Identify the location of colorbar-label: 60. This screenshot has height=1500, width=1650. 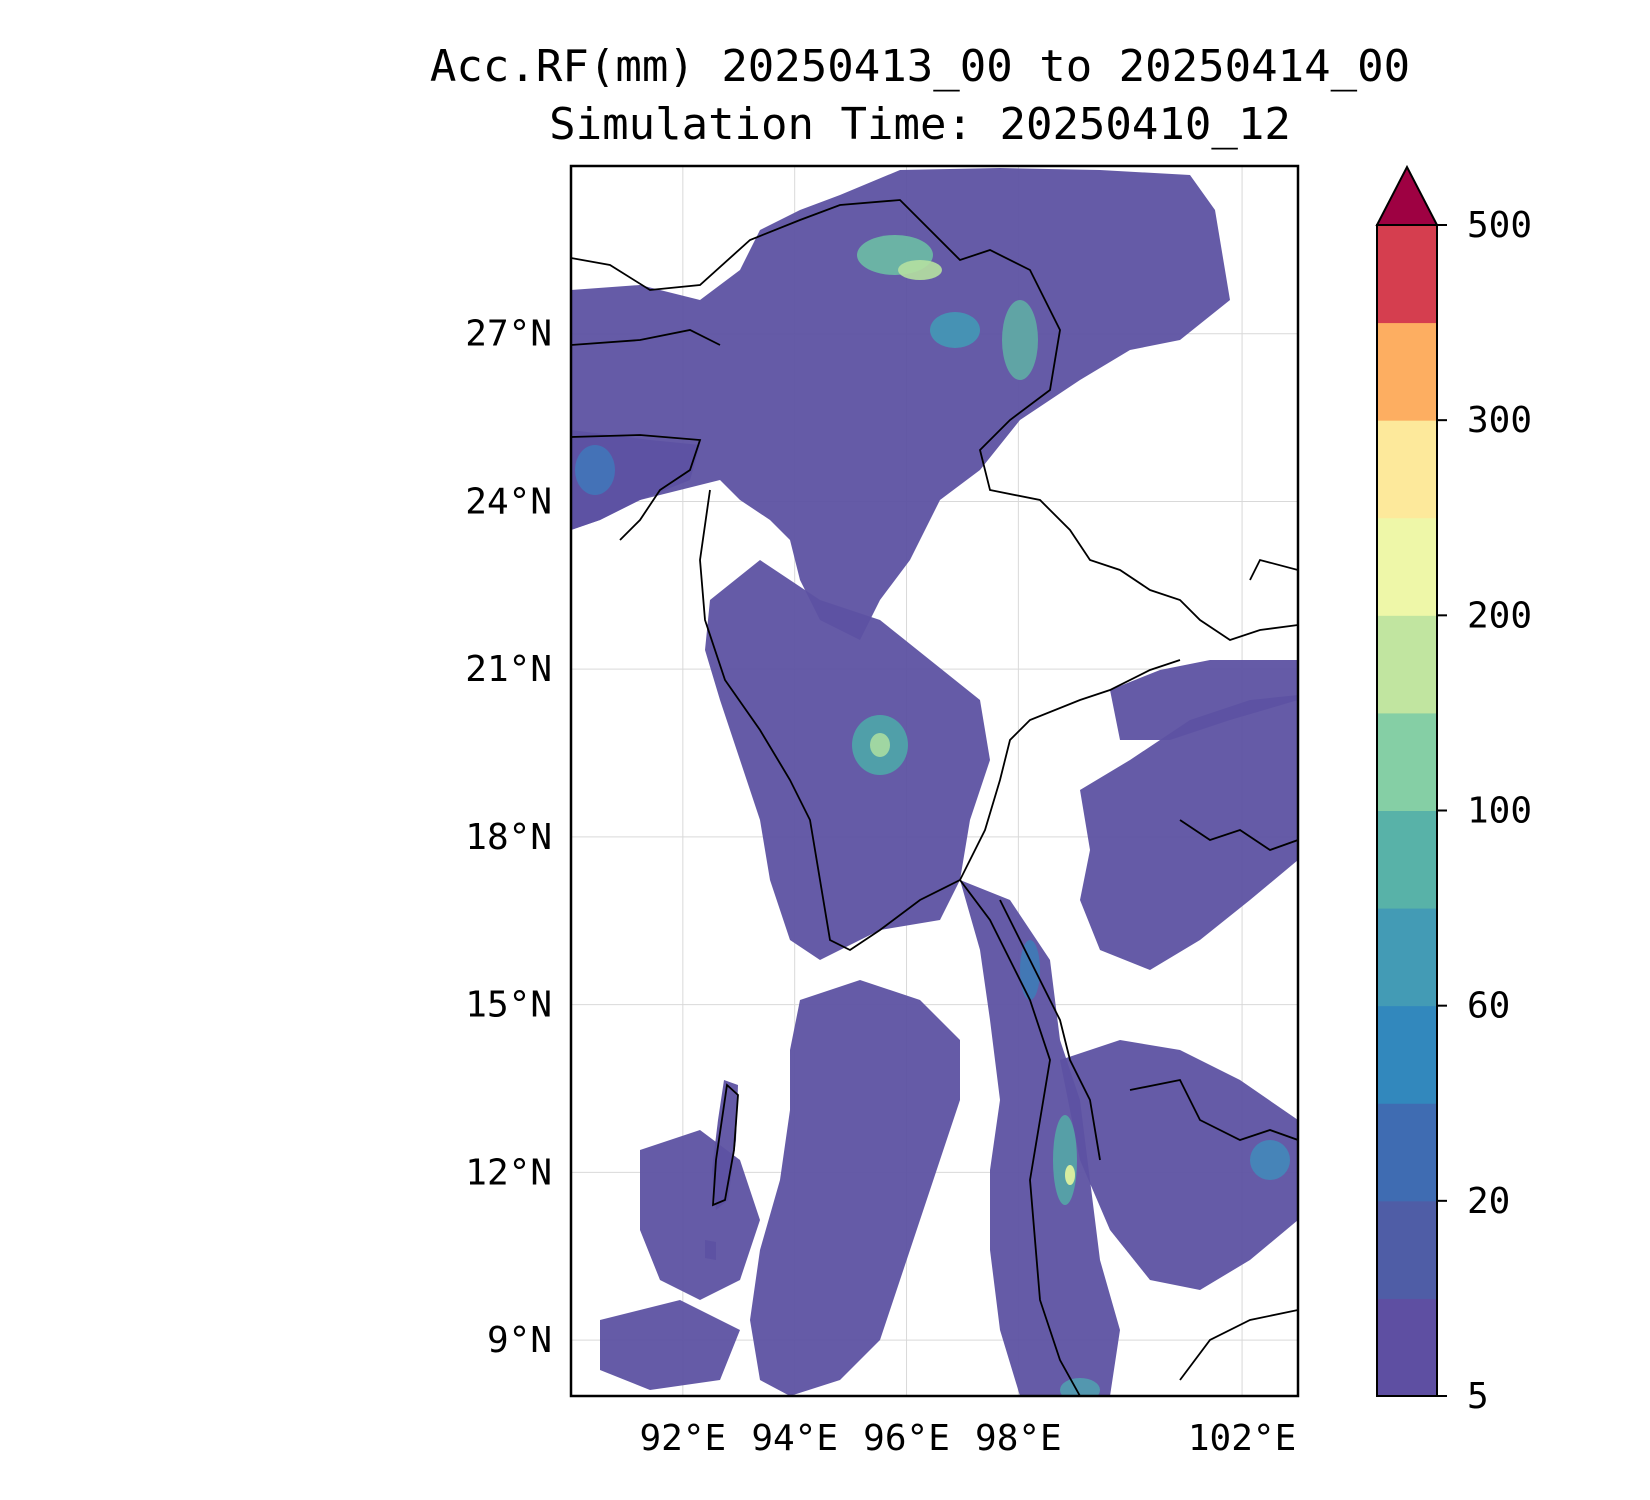
(1488, 1006).